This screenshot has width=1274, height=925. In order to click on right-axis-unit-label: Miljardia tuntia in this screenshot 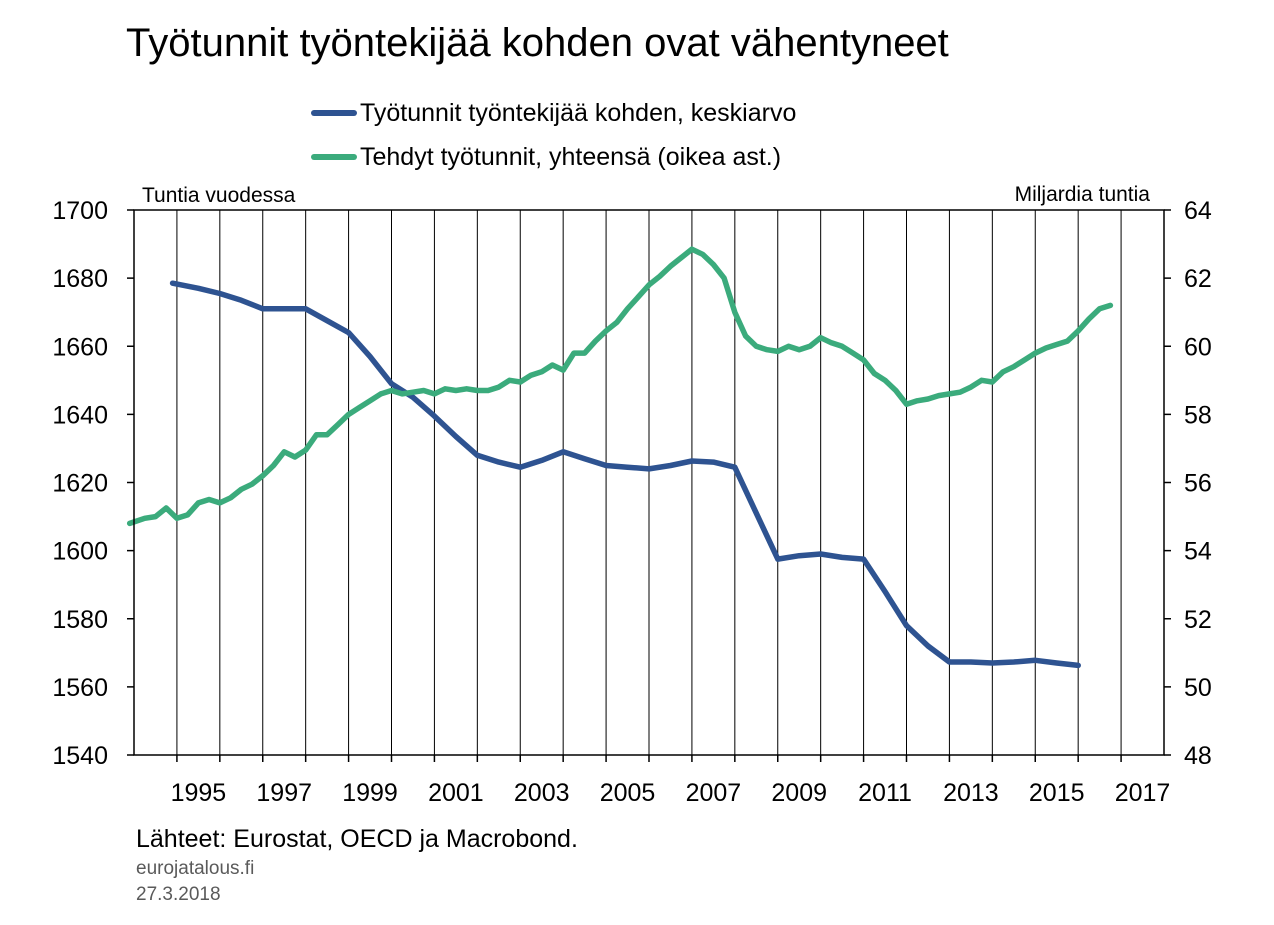, I will do `click(1083, 194)`.